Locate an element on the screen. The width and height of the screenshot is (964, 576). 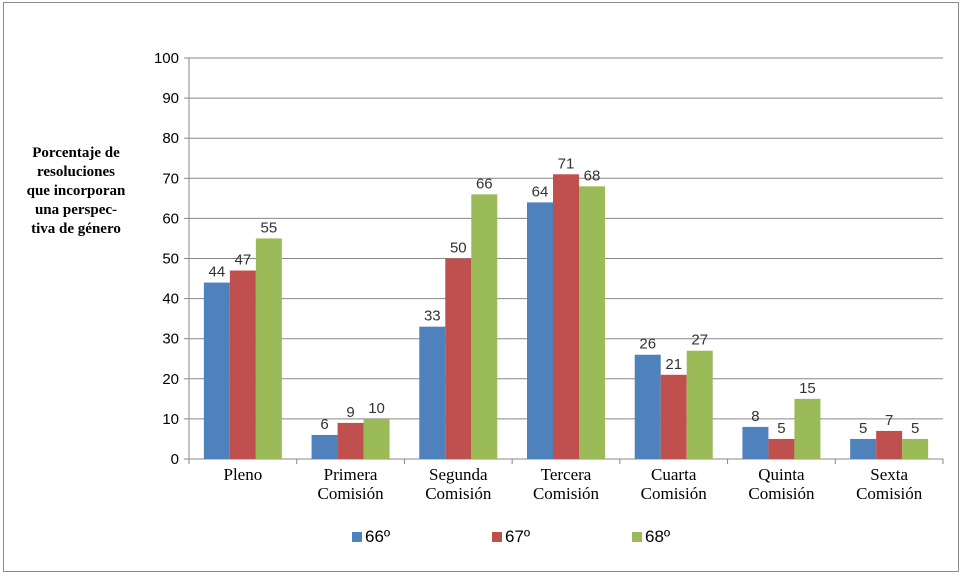
category-label: Cuarta is located at coordinates (674, 474).